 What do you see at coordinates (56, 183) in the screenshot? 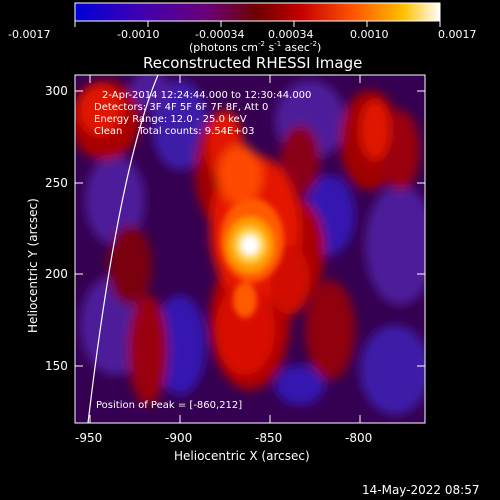
I see `y-tick-label-2: 250` at bounding box center [56, 183].